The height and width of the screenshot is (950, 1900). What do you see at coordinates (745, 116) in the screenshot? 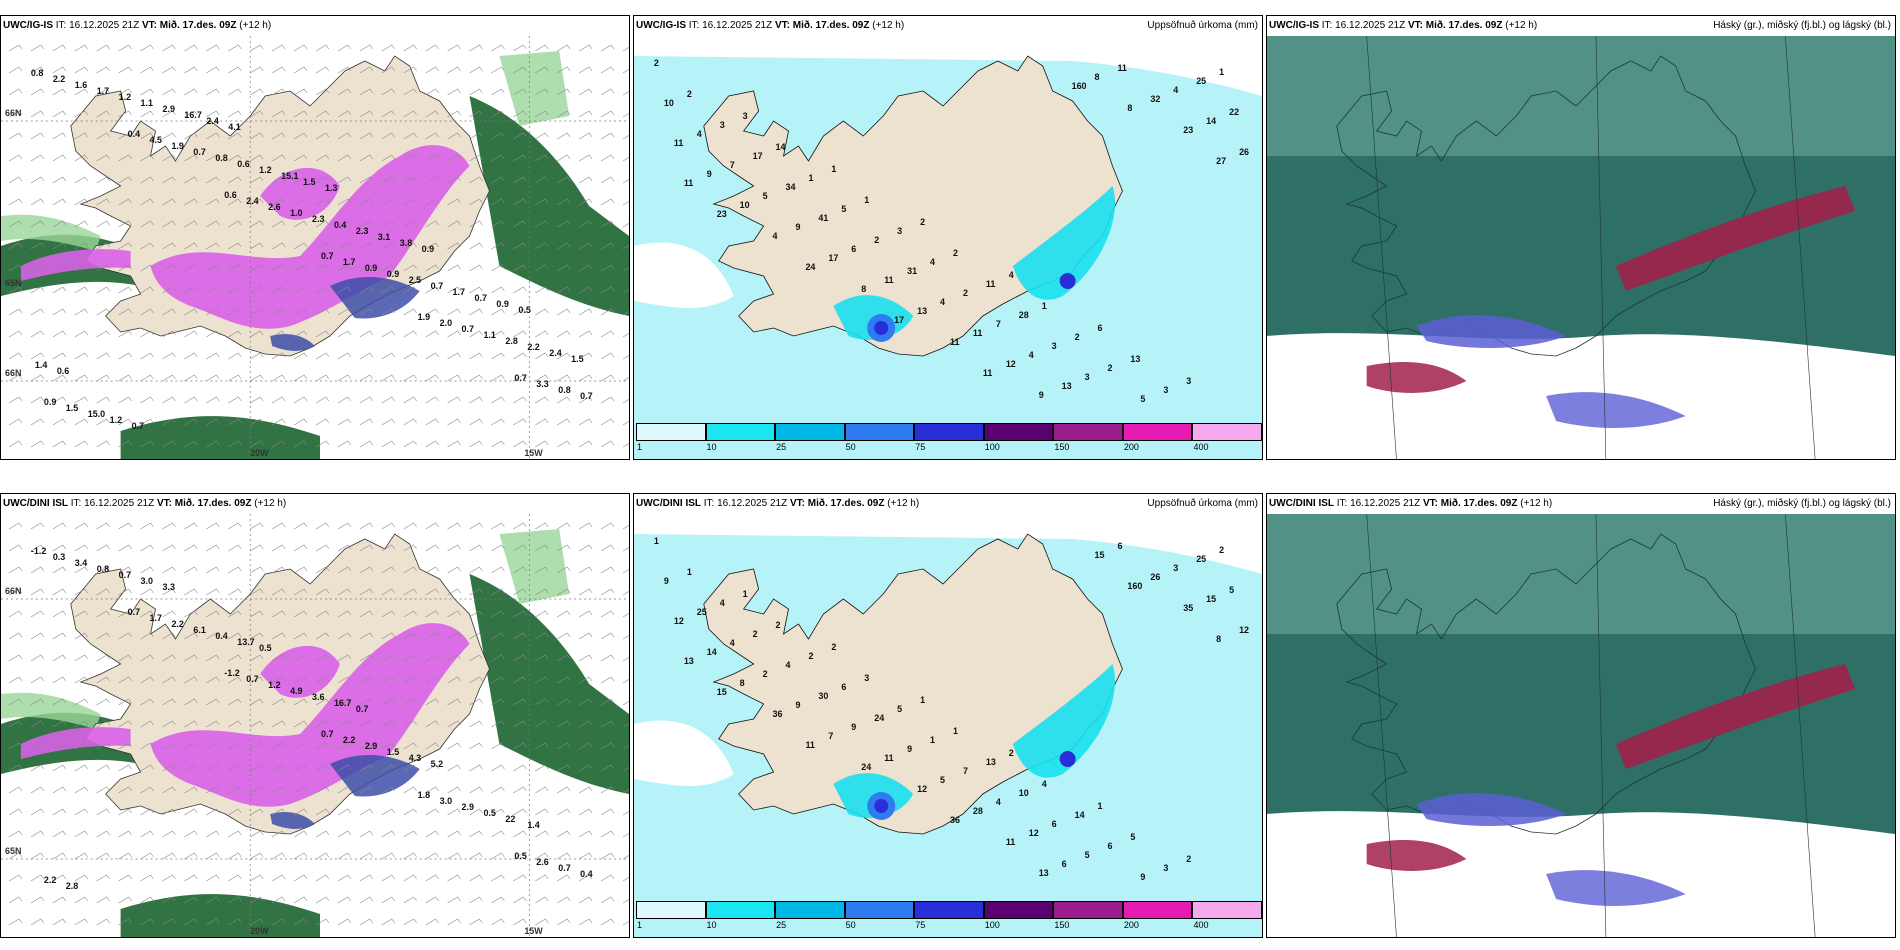
I see `precip-value-label: 3` at bounding box center [745, 116].